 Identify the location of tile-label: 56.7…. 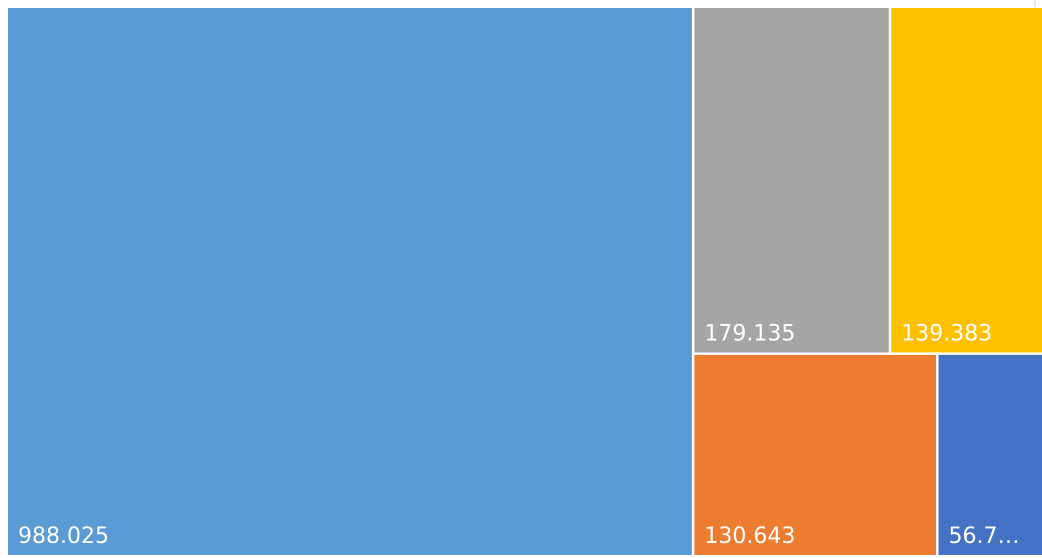
(984, 536).